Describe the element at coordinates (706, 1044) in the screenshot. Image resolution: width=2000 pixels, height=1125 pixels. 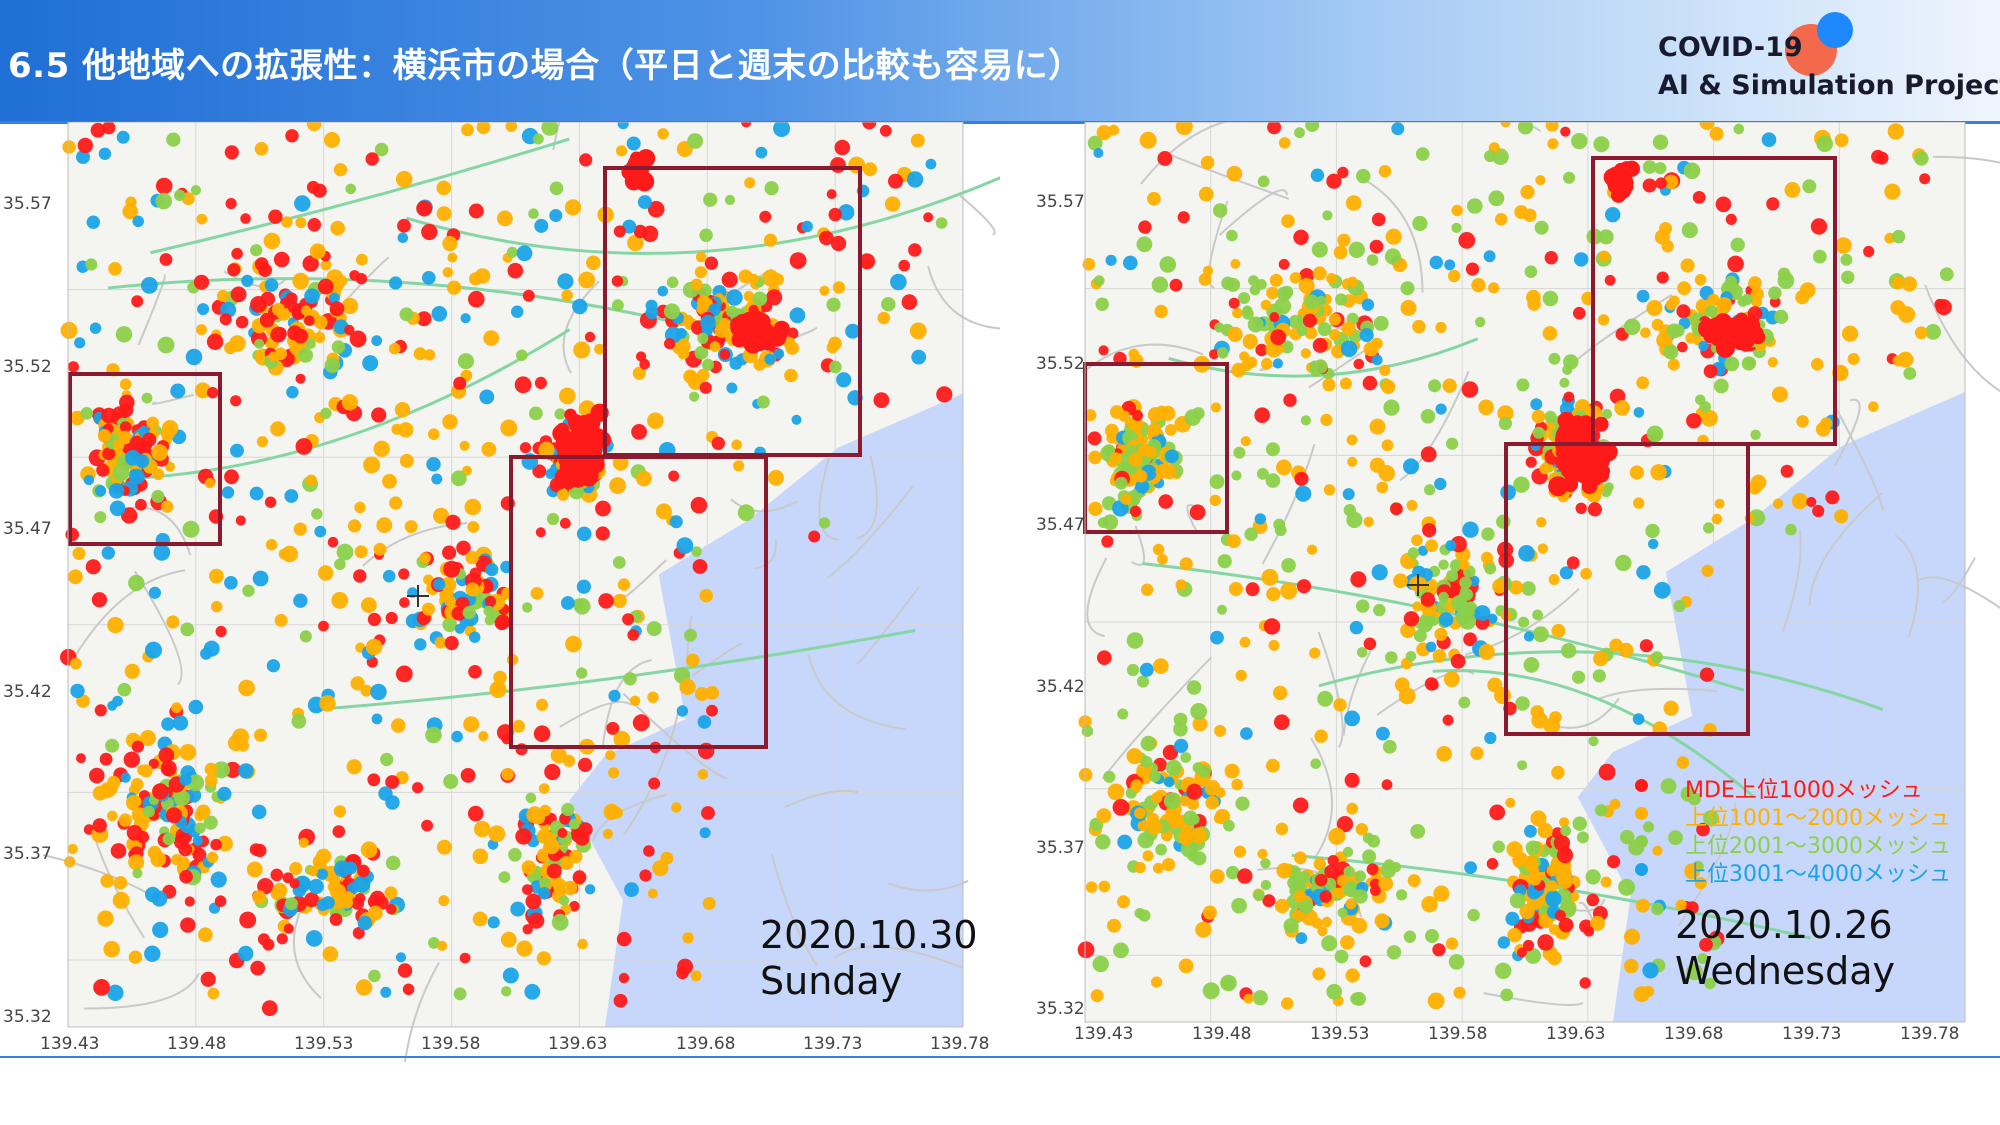
I see `lon-tick: 139.68` at that location.